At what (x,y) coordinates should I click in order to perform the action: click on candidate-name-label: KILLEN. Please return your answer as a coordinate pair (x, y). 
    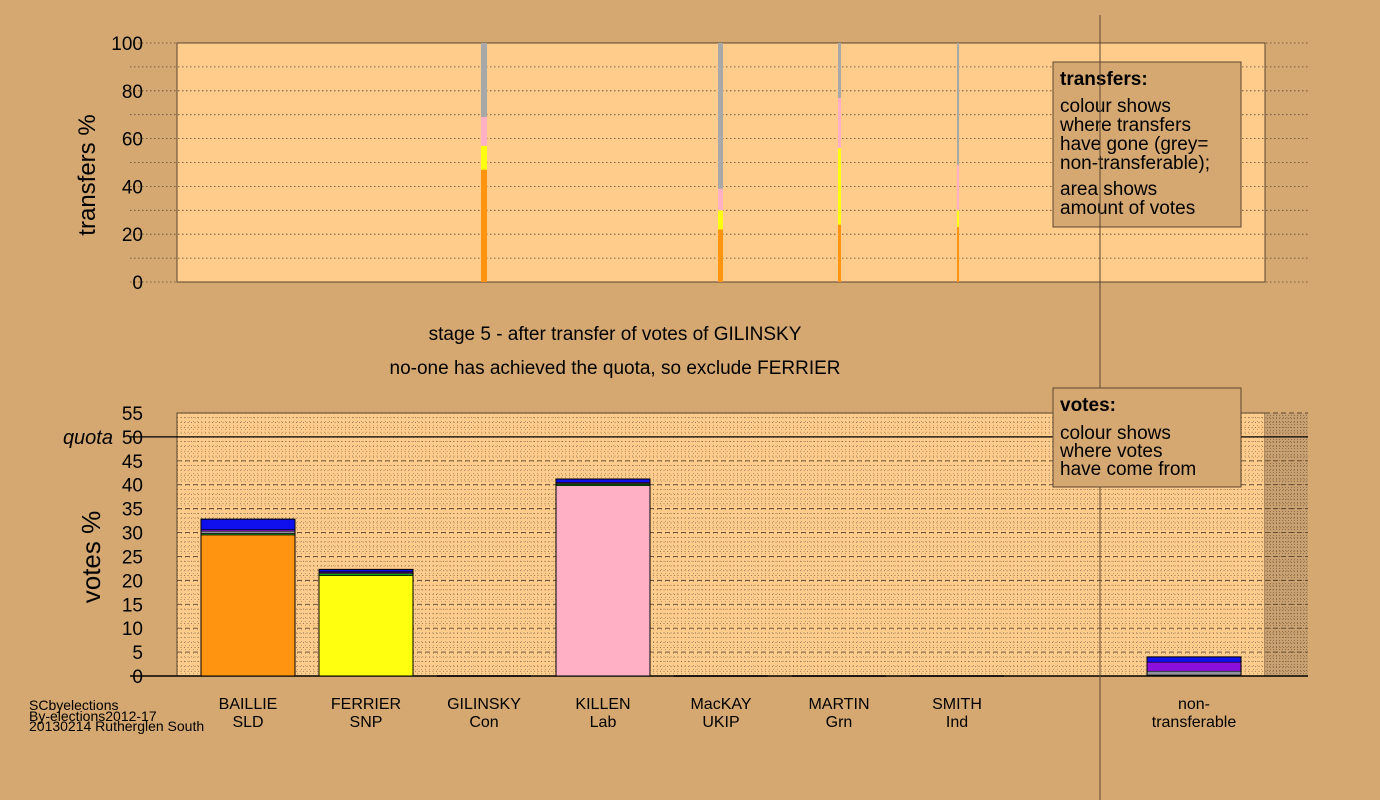
    Looking at the image, I should click on (602, 704).